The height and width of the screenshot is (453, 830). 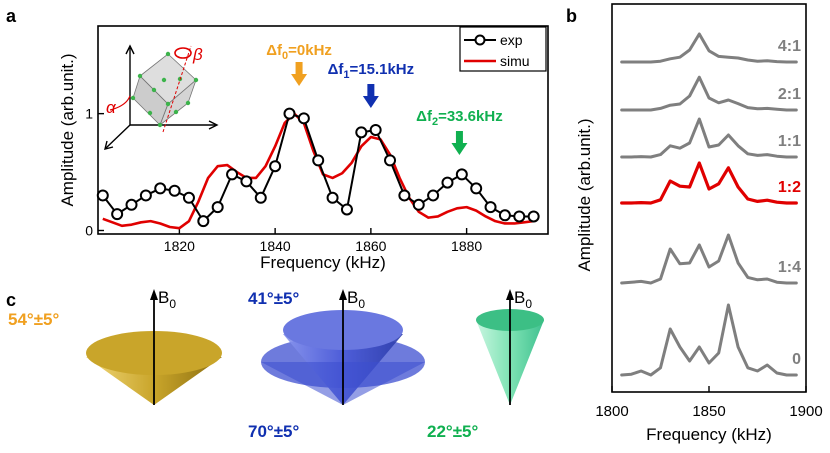 What do you see at coordinates (213, 125) in the screenshot?
I see `inset-arrow-x` at bounding box center [213, 125].